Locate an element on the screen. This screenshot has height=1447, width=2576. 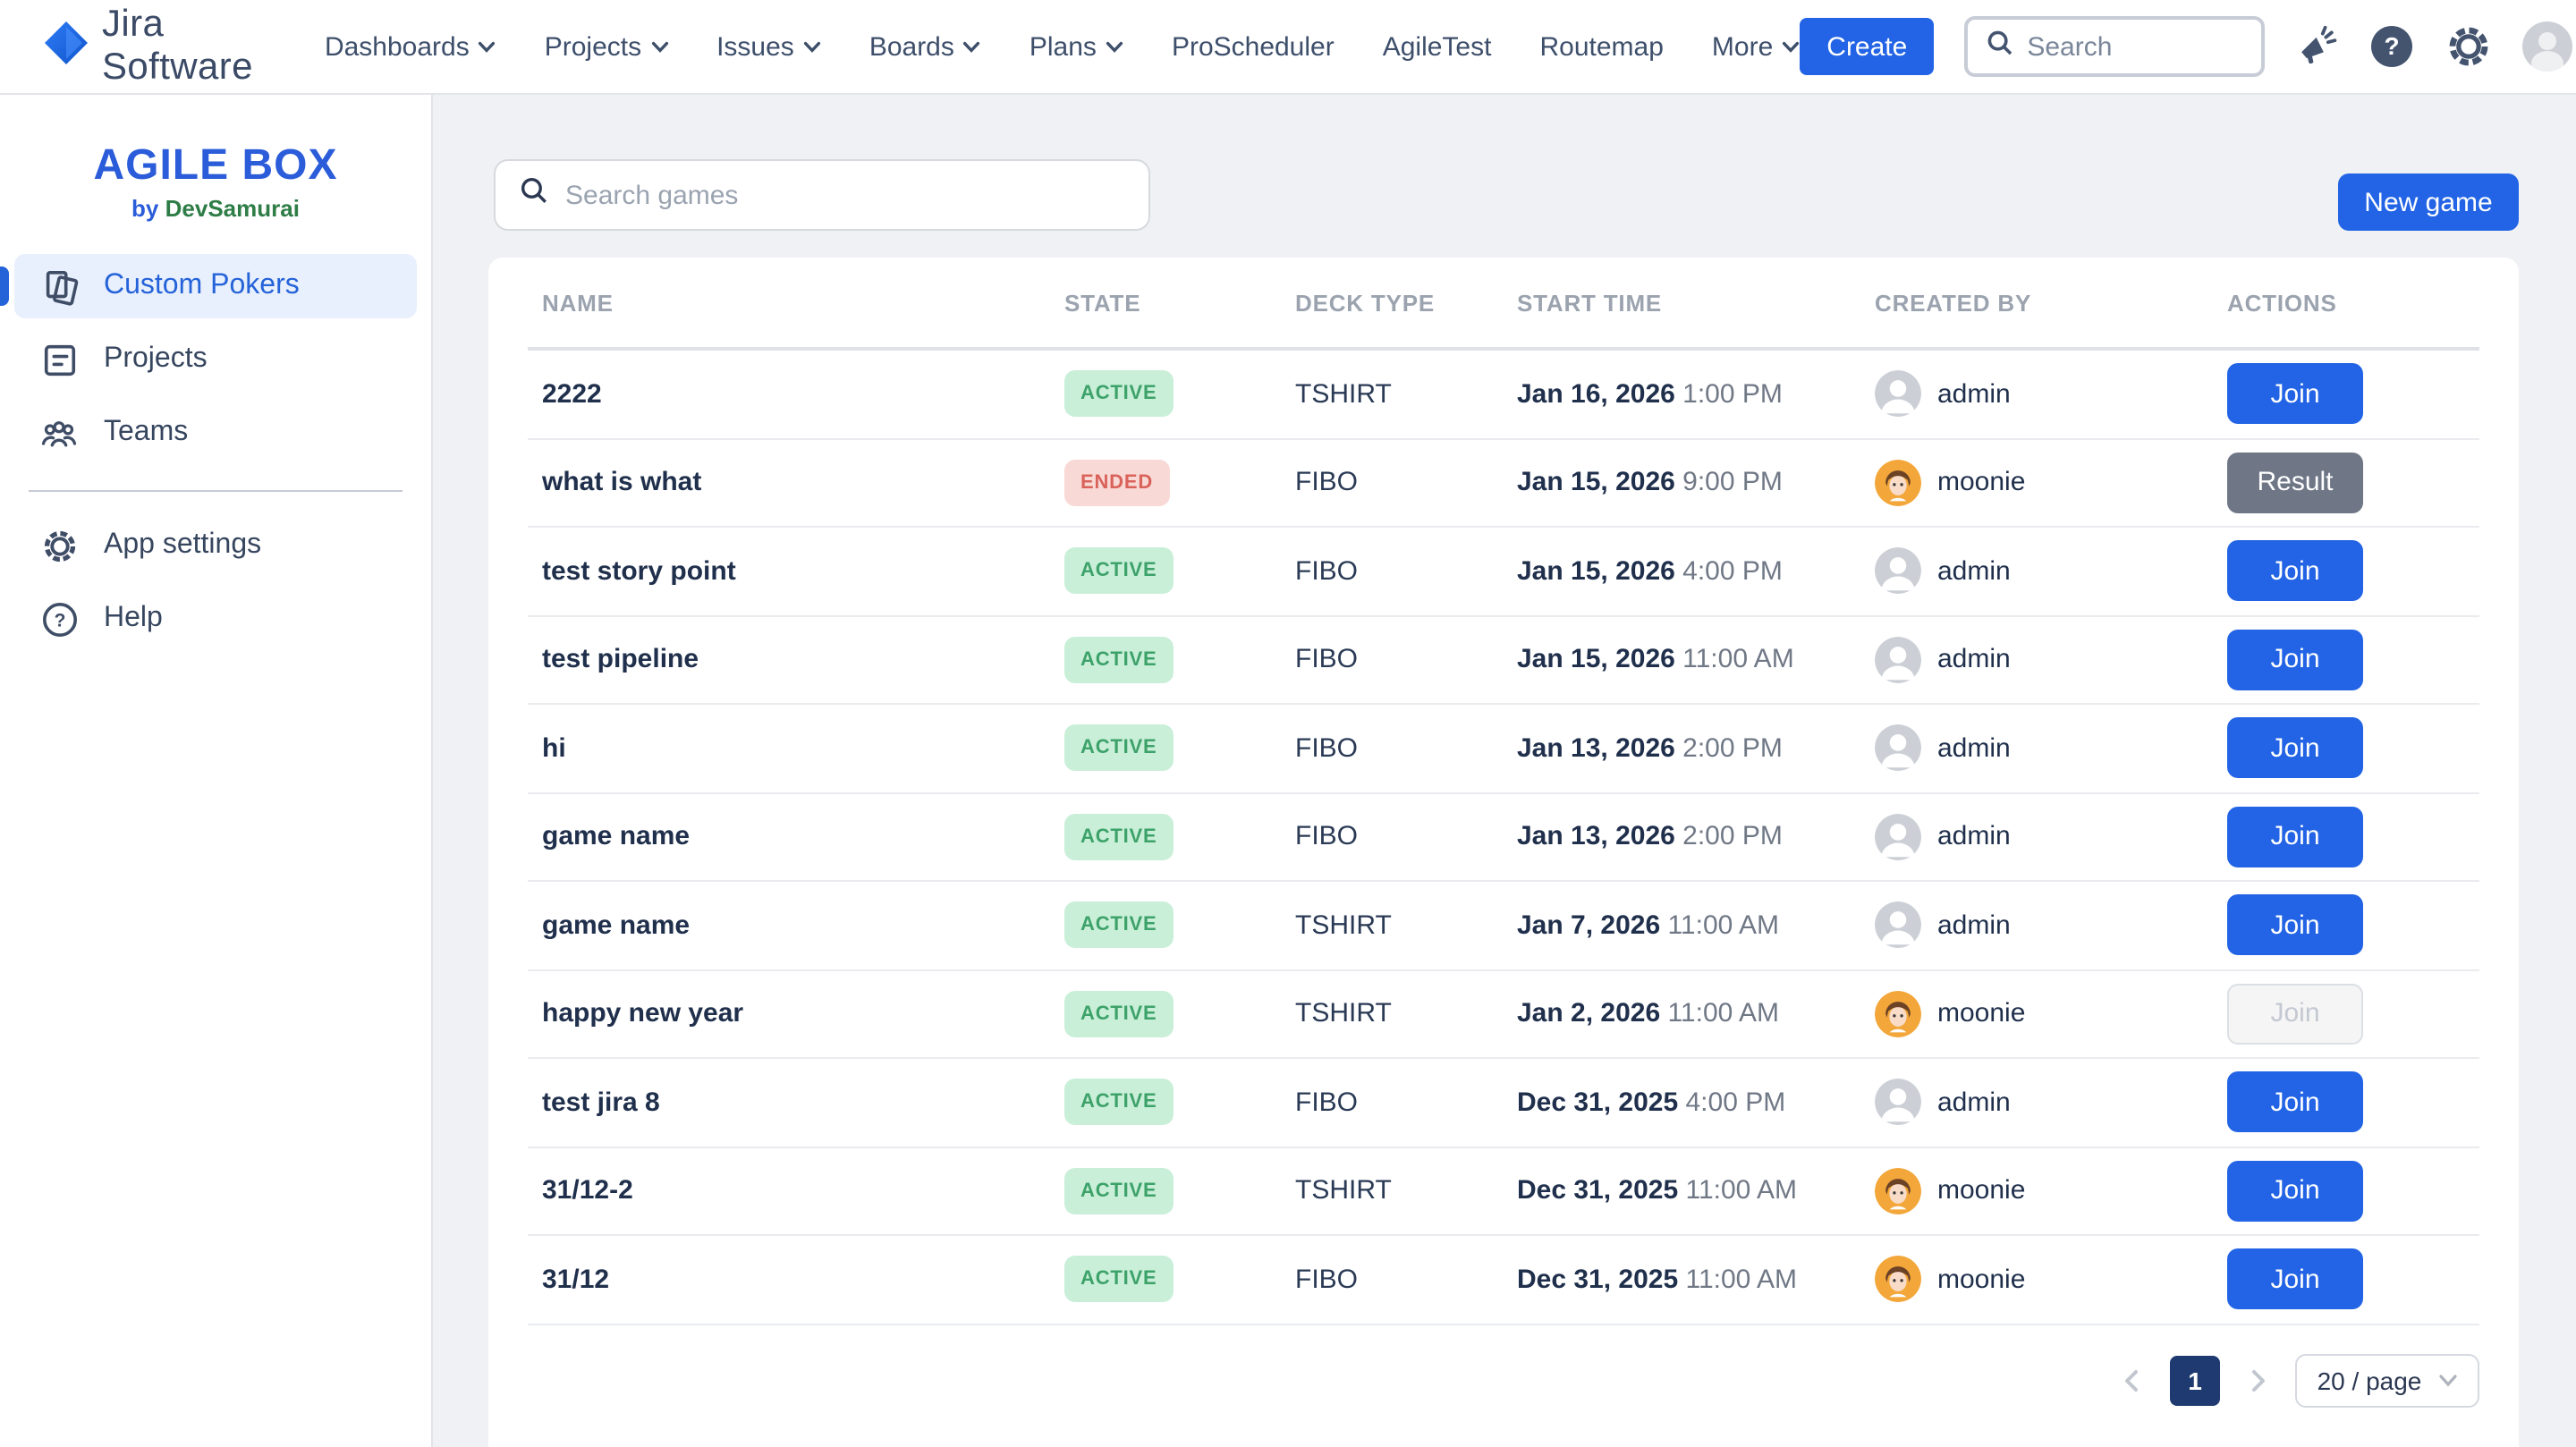
settings-gear-icon is located at coordinates (2468, 46).